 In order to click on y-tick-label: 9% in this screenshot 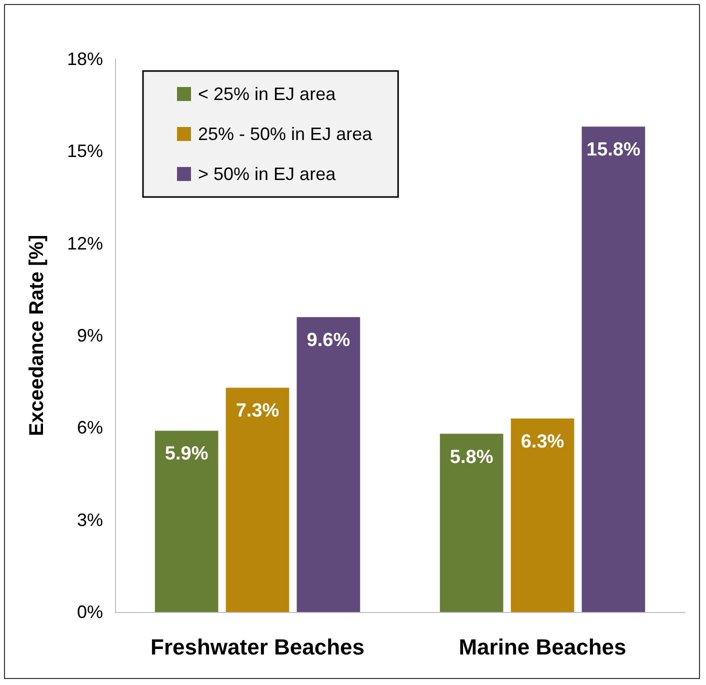, I will do `click(89, 336)`.